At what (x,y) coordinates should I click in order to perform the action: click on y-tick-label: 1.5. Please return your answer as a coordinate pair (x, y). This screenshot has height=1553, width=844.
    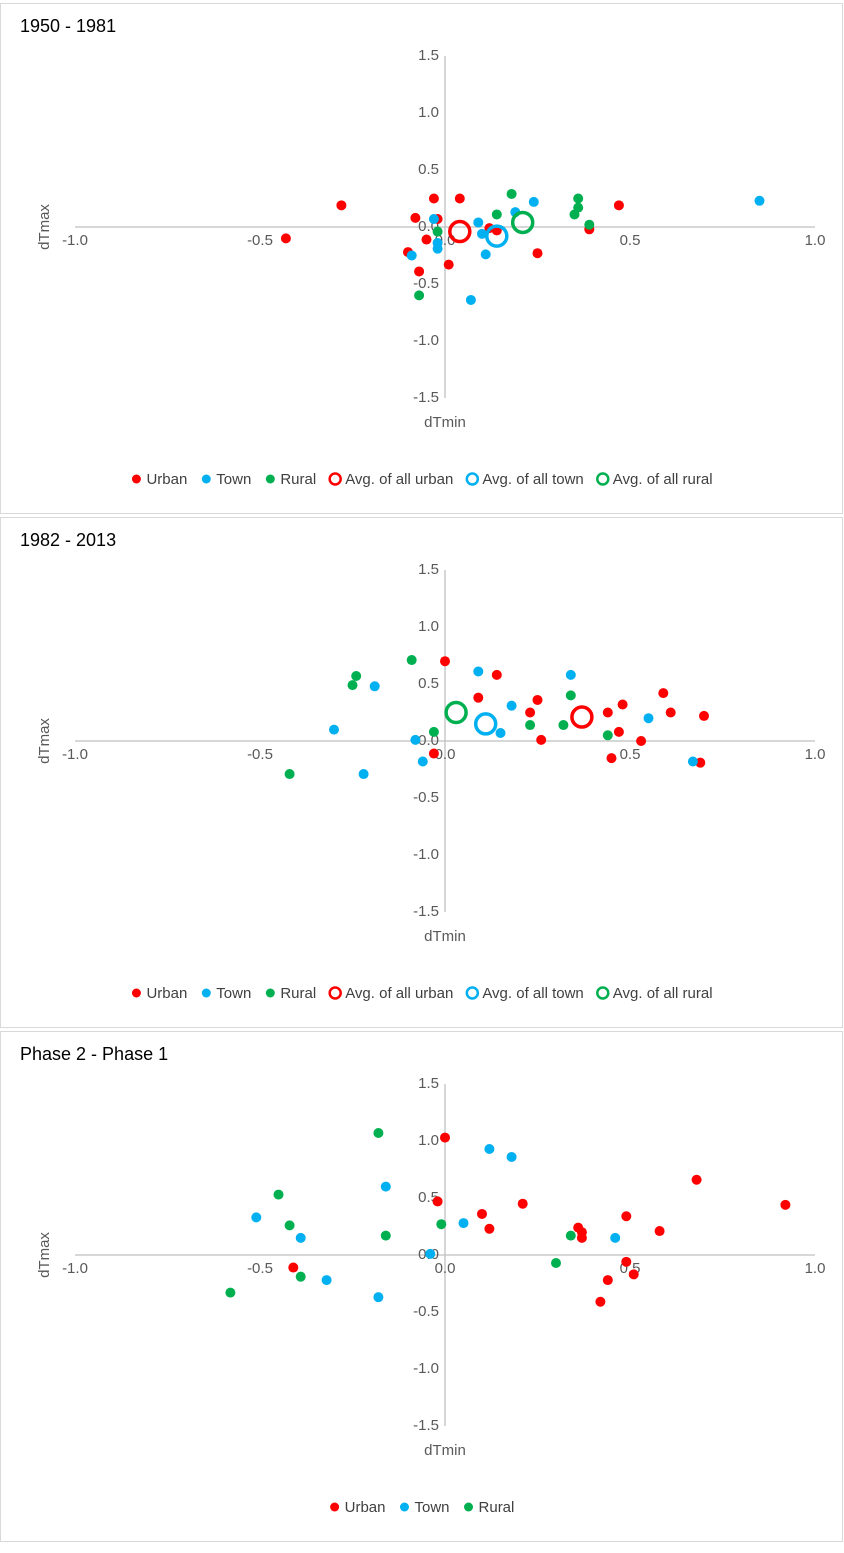
    Looking at the image, I should click on (428, 55).